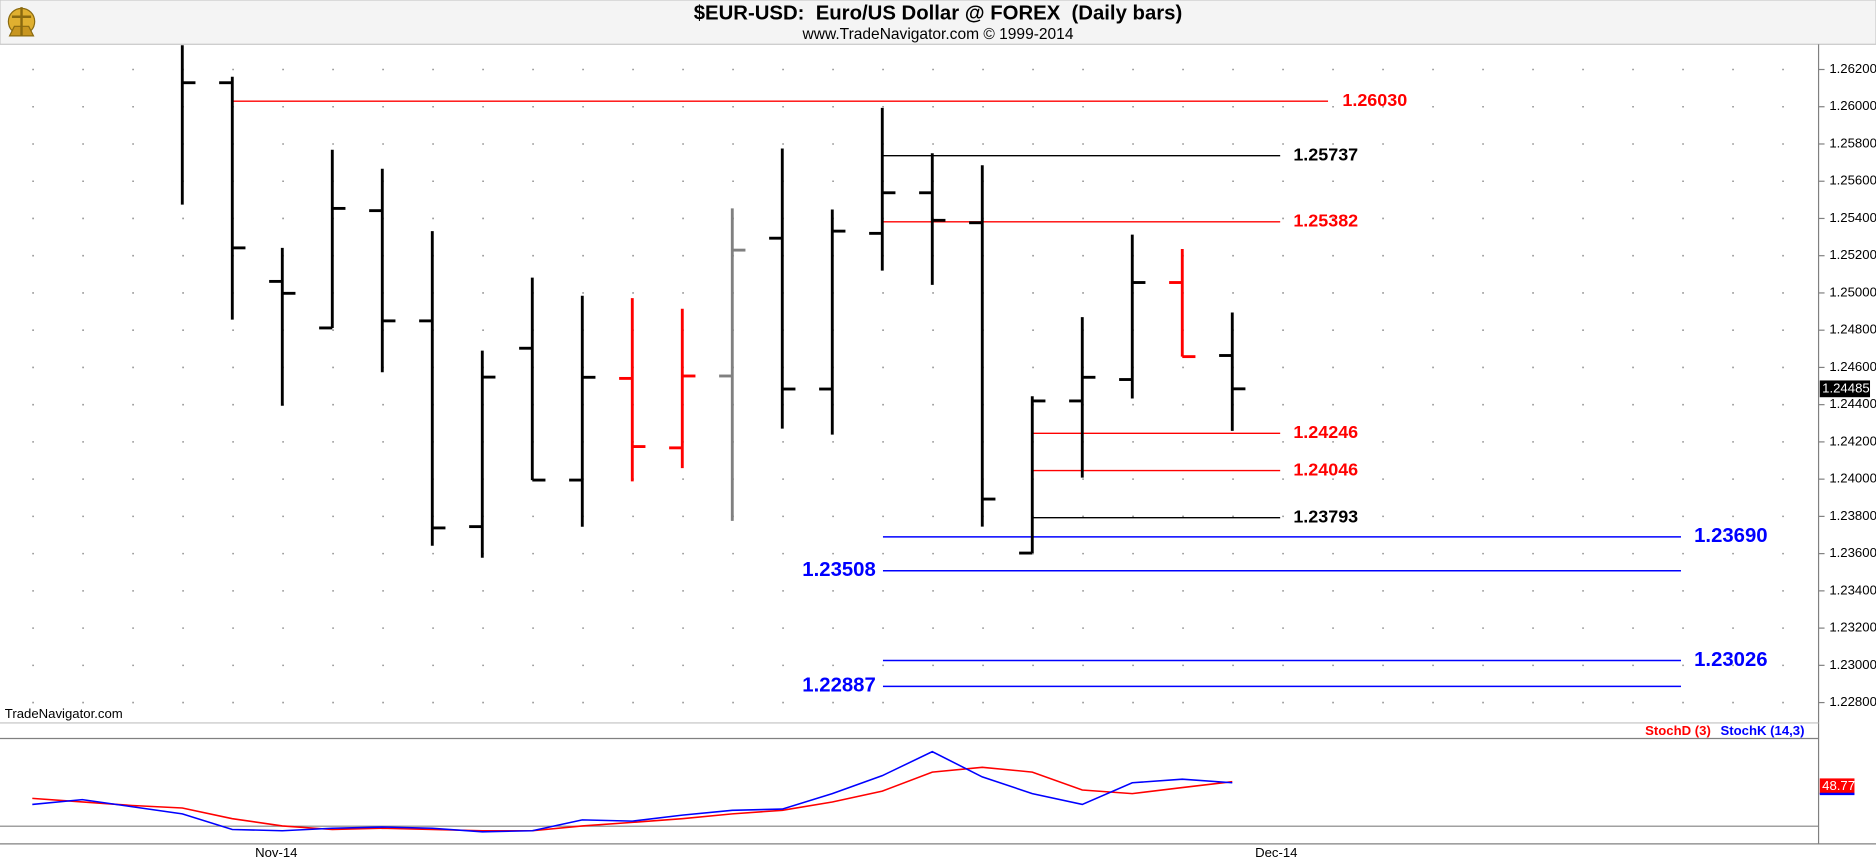  What do you see at coordinates (1325, 432) in the screenshot?
I see `level-label: 1.24246` at bounding box center [1325, 432].